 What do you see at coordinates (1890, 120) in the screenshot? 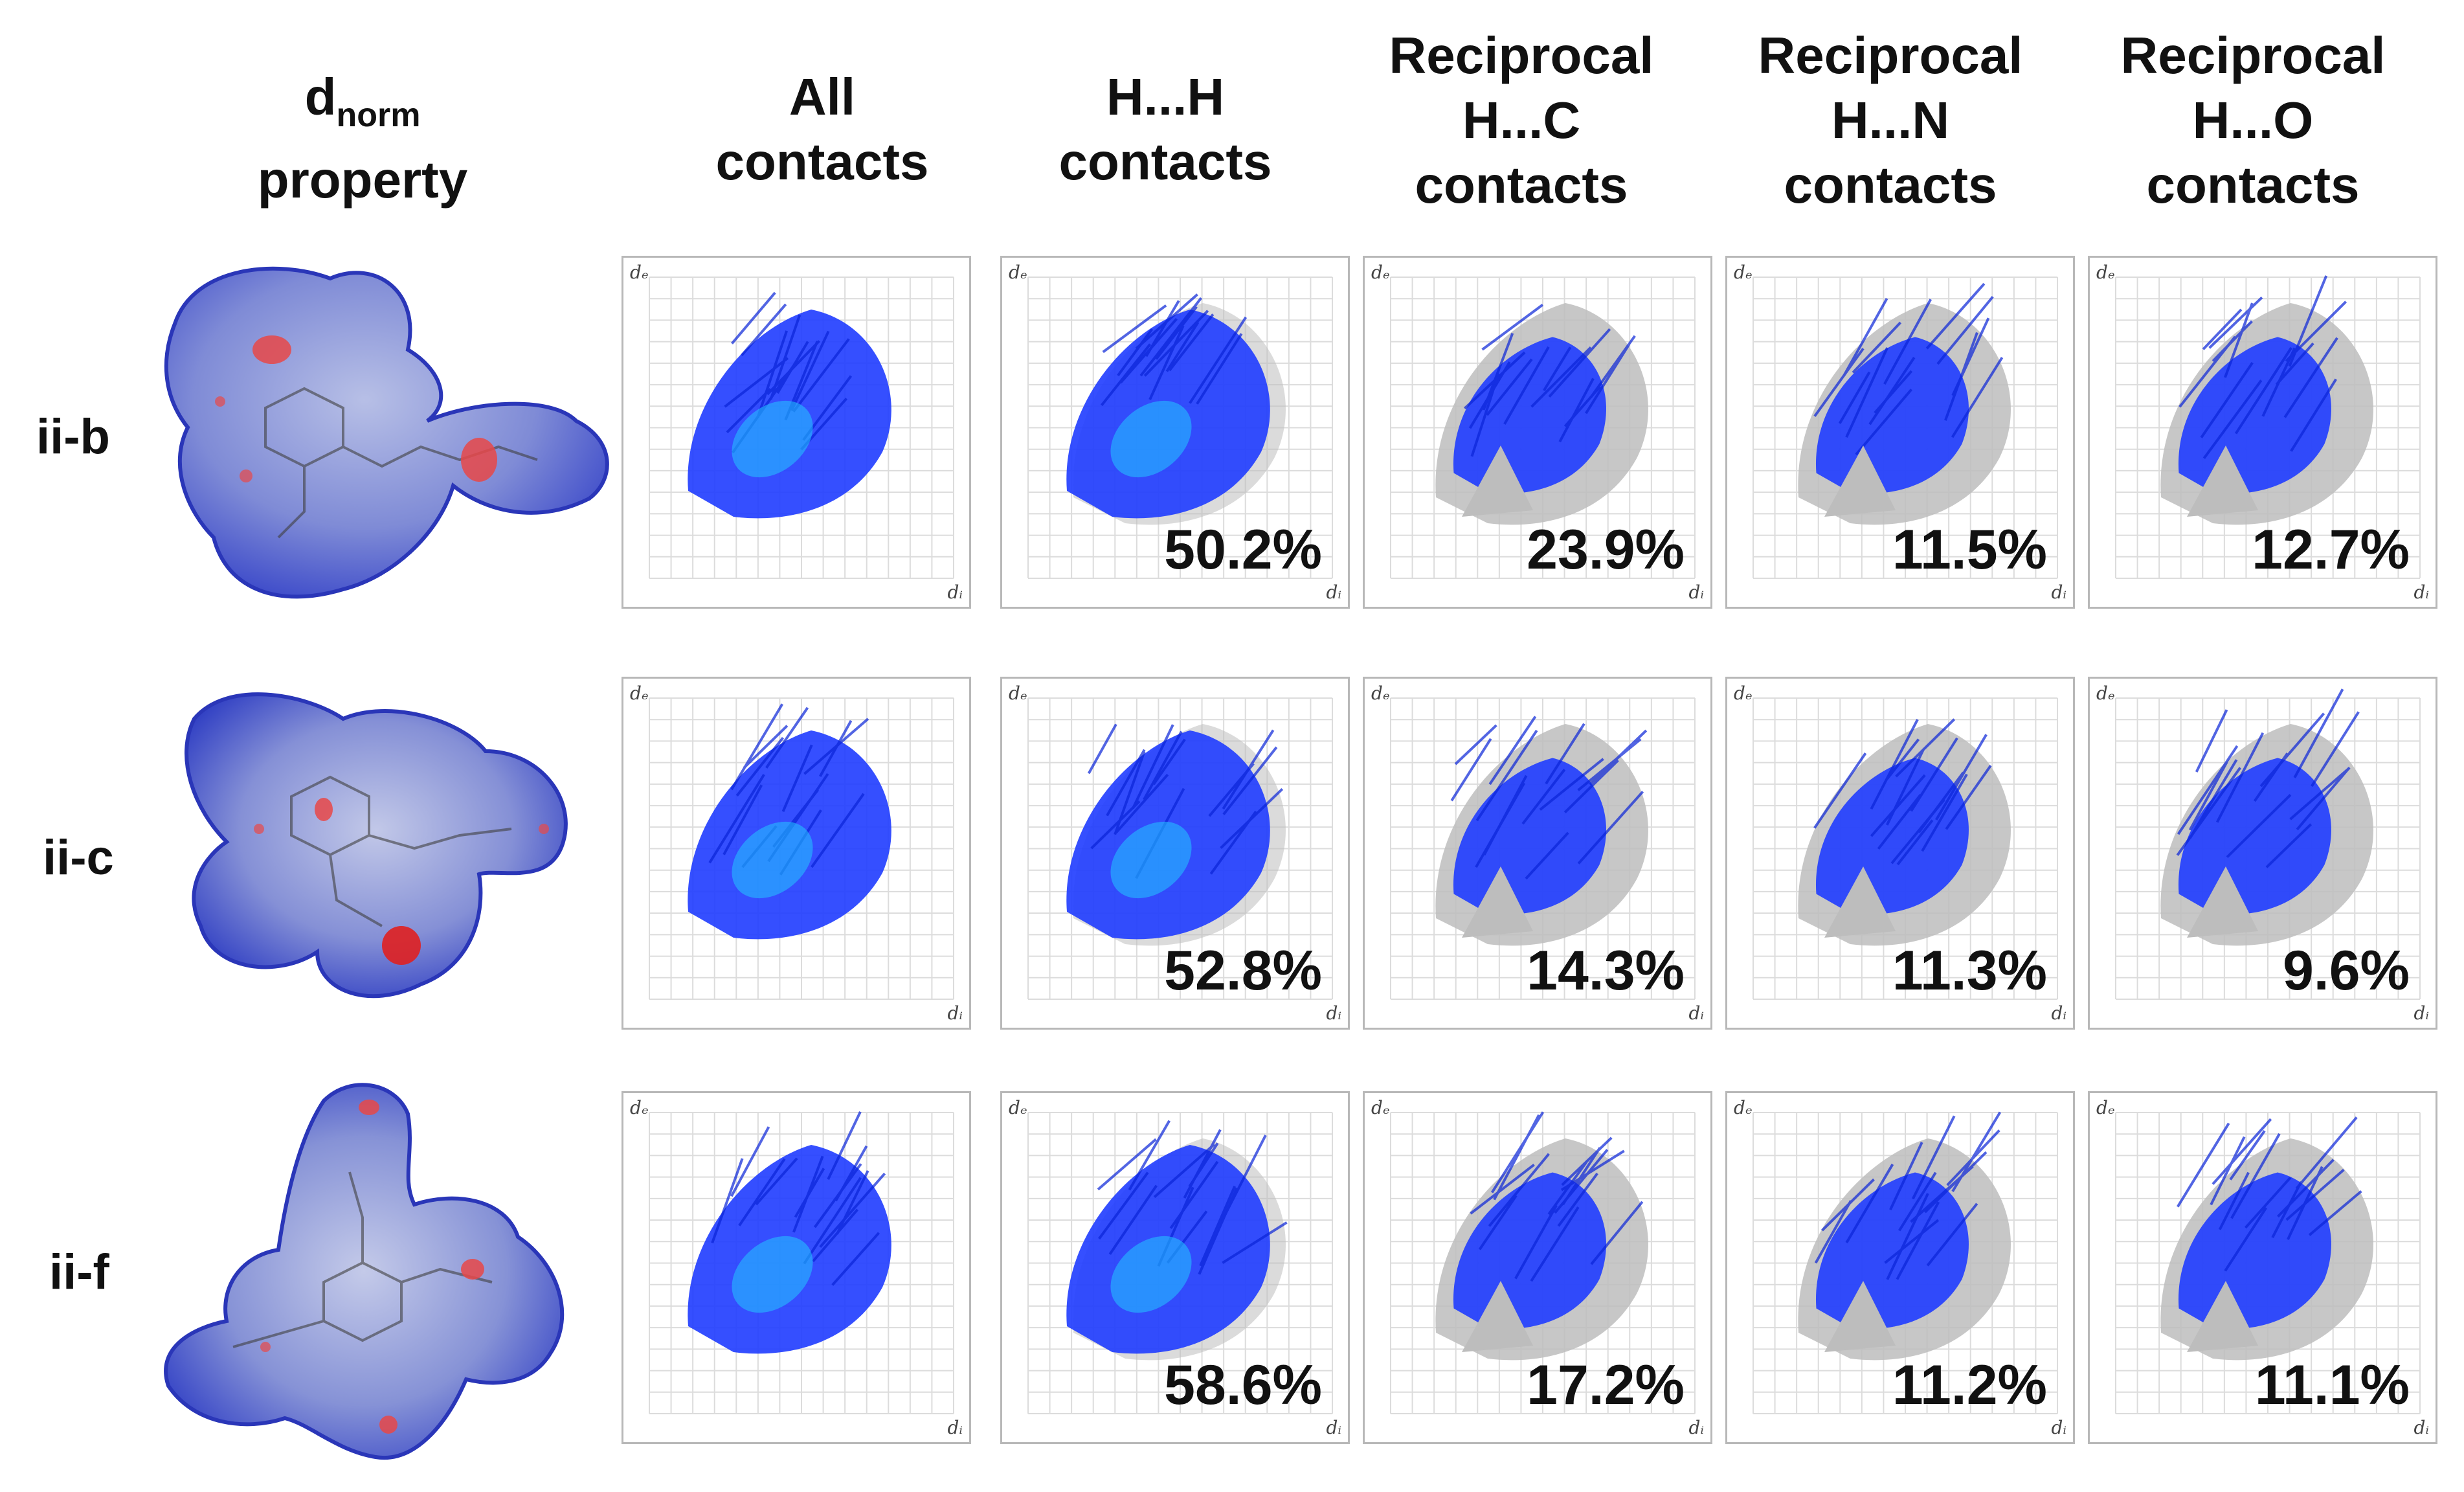
I see `header-hn-contacts: Reciprocal H...N contacts` at bounding box center [1890, 120].